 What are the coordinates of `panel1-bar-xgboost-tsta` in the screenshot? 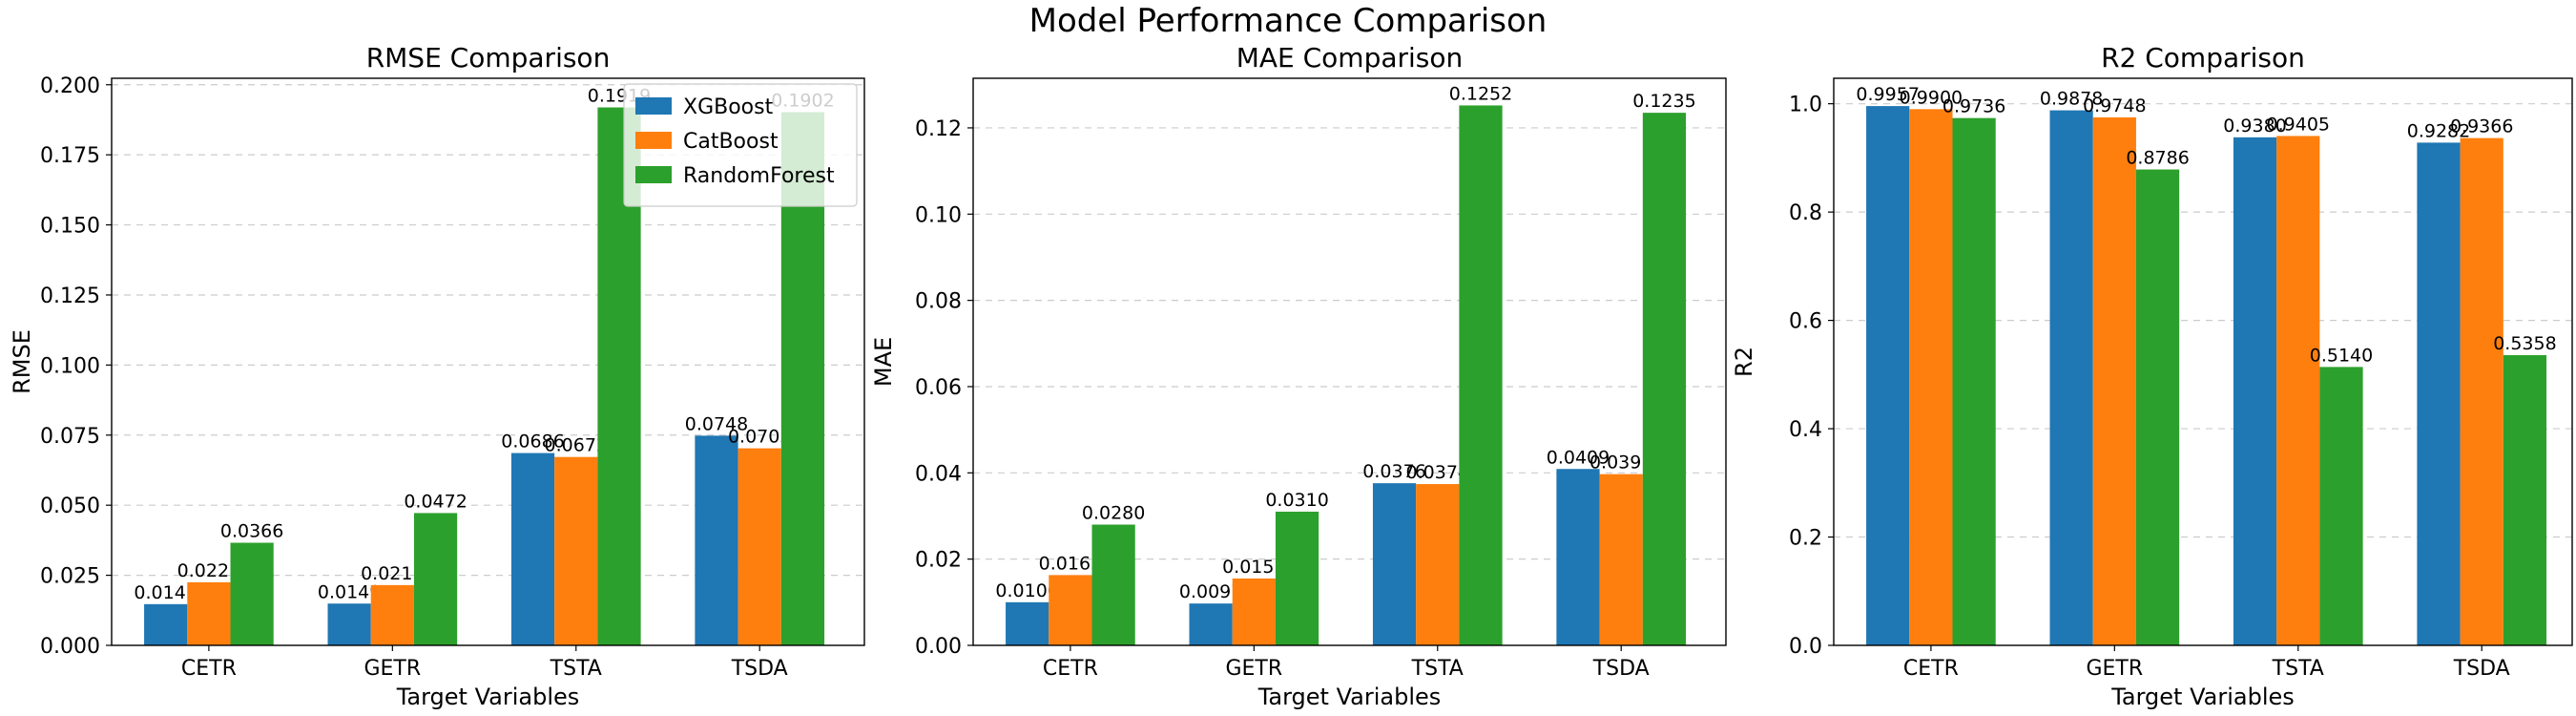 It's located at (532, 549).